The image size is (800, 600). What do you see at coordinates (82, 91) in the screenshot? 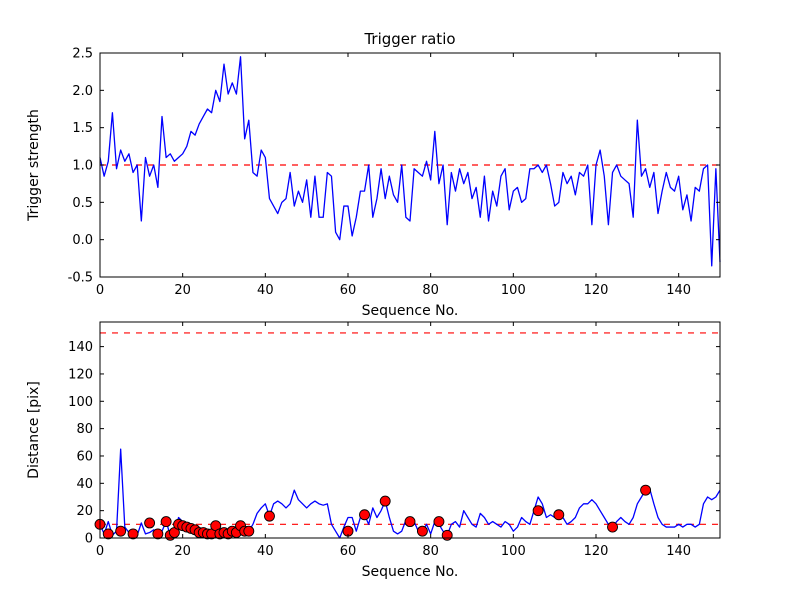
I see `y-tick-label: 2.0` at bounding box center [82, 91].